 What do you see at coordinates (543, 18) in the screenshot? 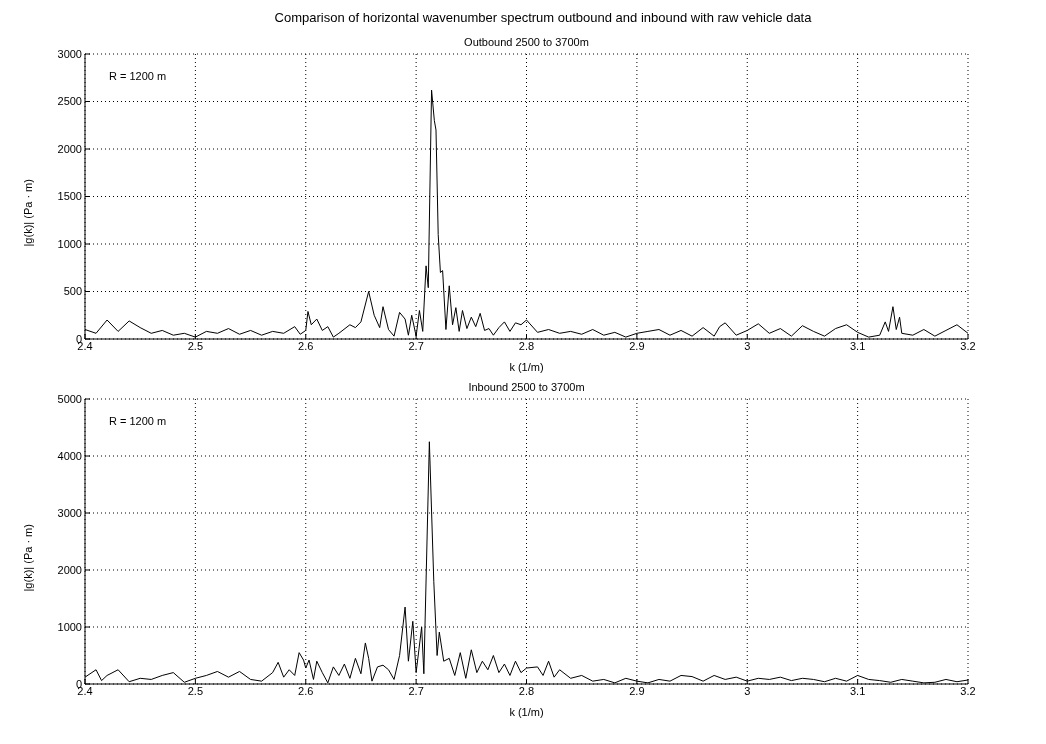
I see `text: Comparison of horizontal wavenumber spectrum outbound and inbound with raw vehicle data` at bounding box center [543, 18].